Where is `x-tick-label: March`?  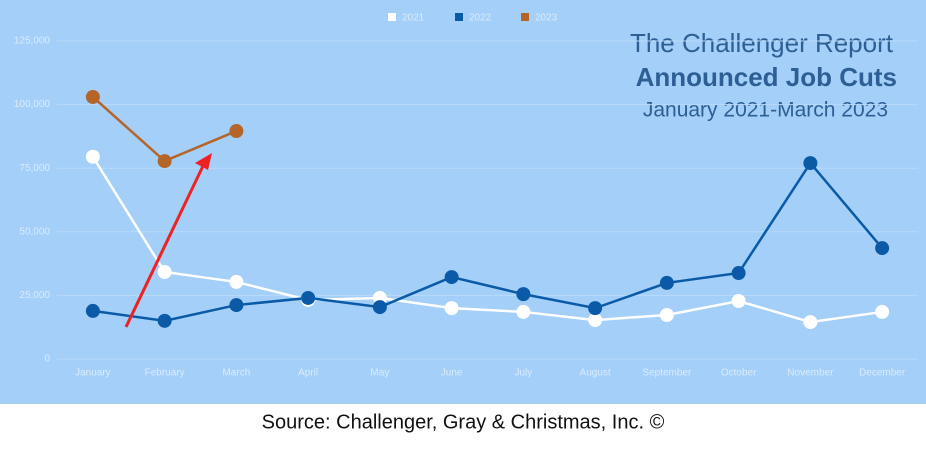
x-tick-label: March is located at coordinates (236, 373).